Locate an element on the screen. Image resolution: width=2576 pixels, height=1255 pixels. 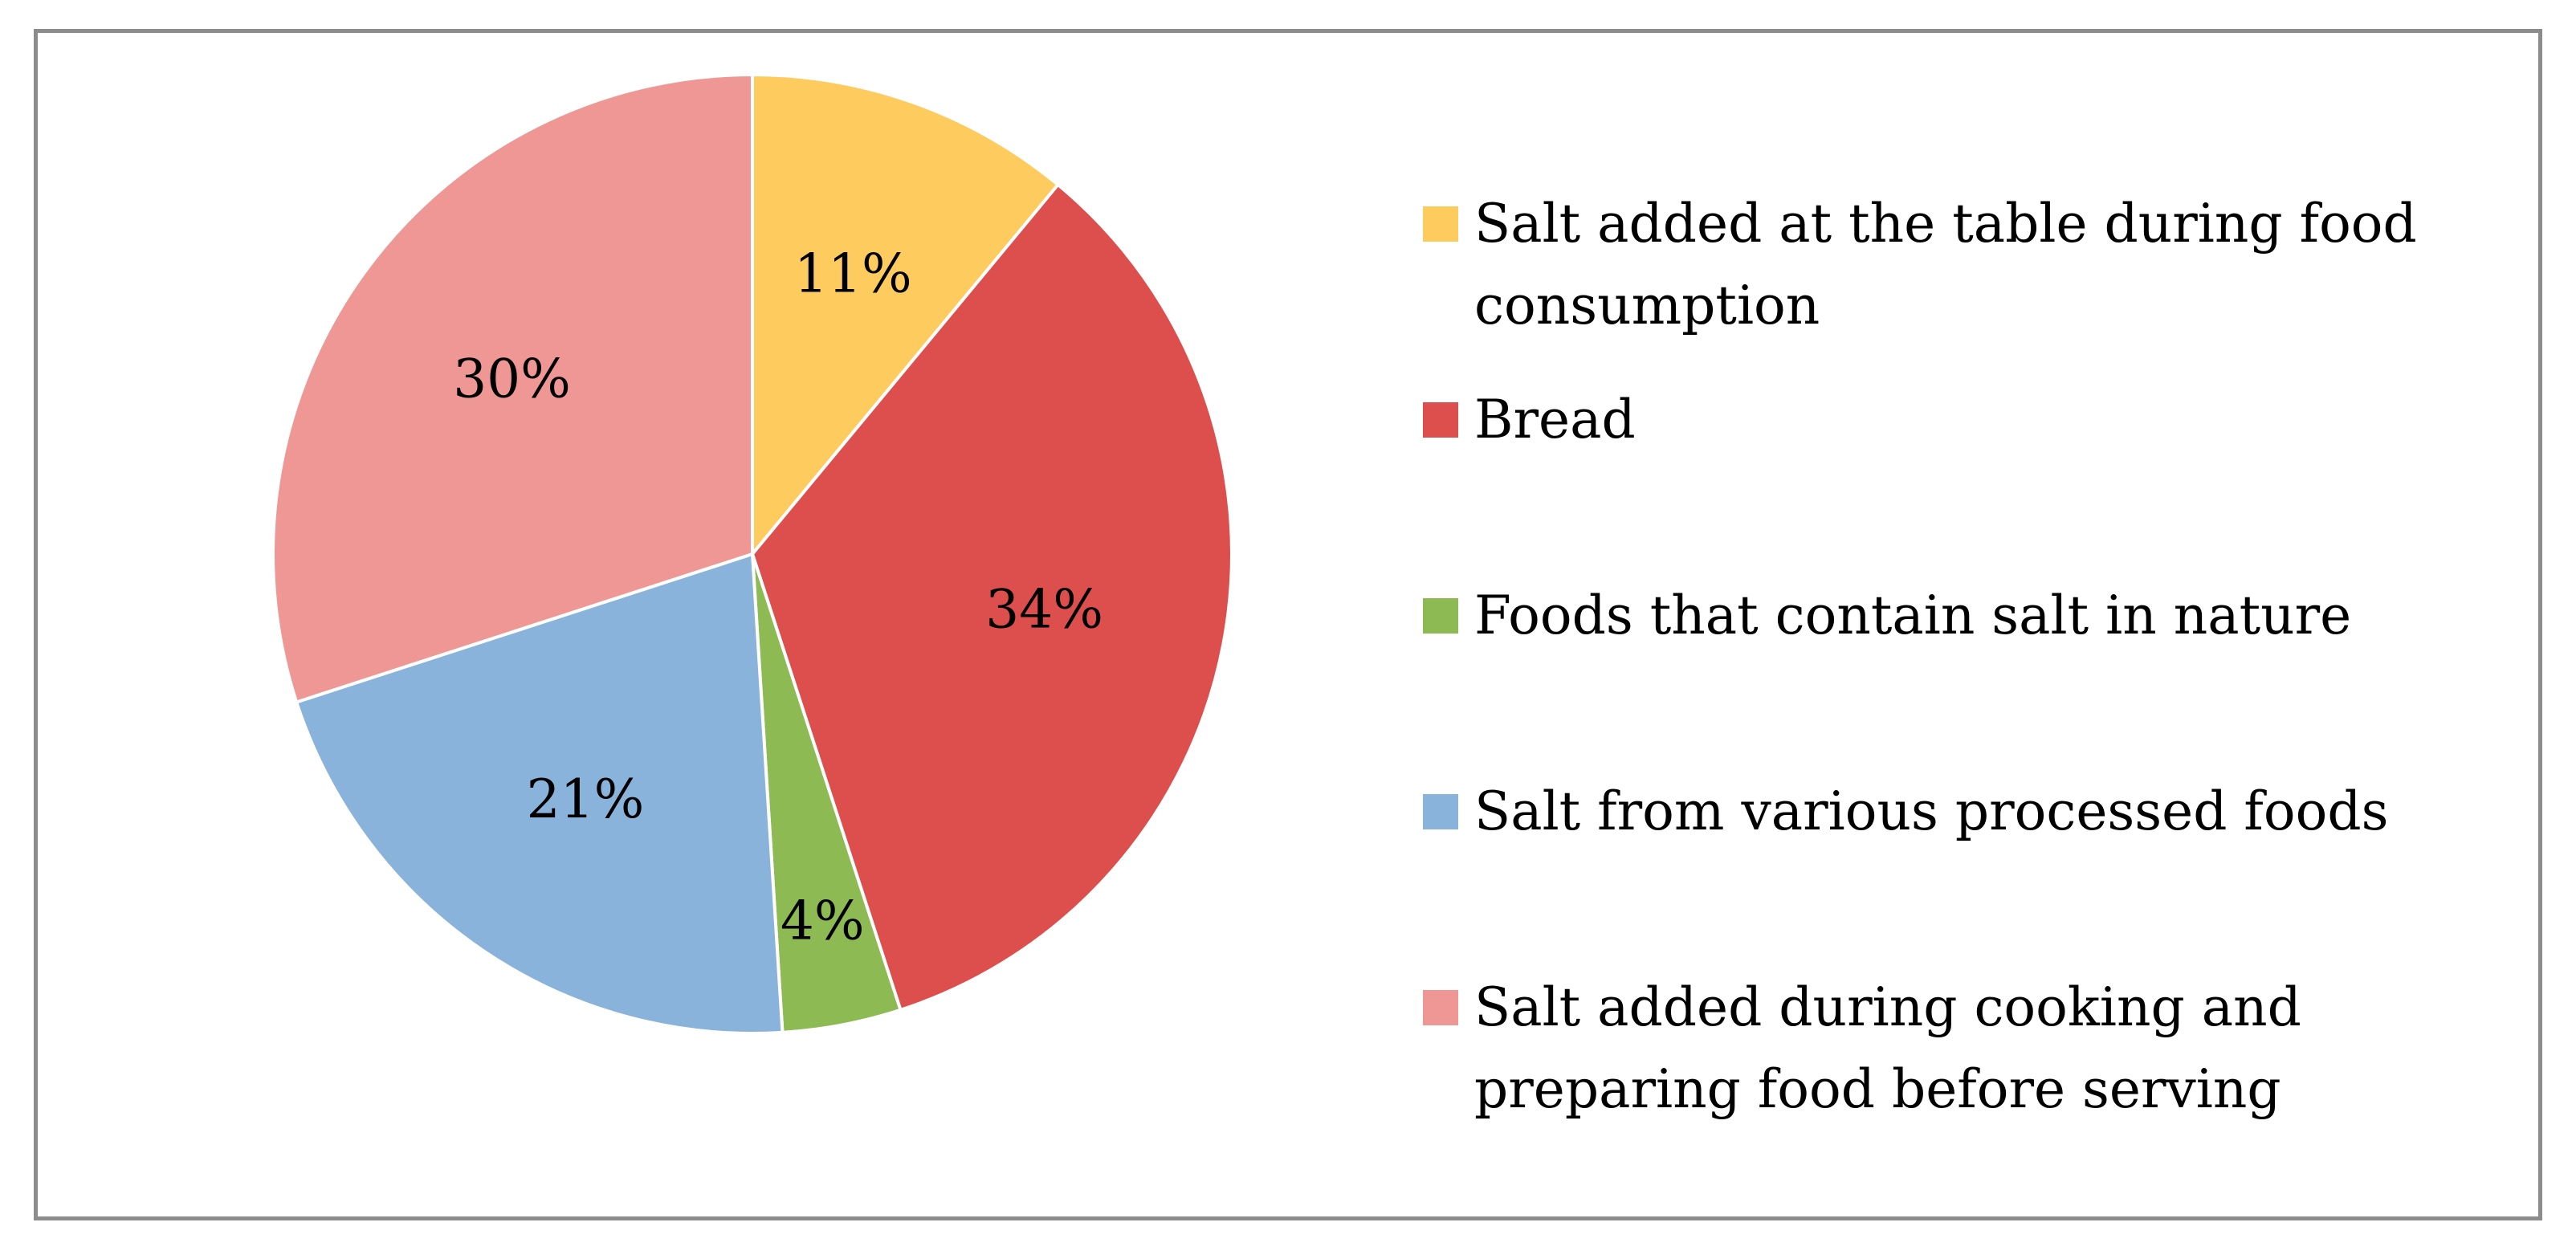
legend-label-5-line-1: Salt added during cooking and is located at coordinates (1887, 1007).